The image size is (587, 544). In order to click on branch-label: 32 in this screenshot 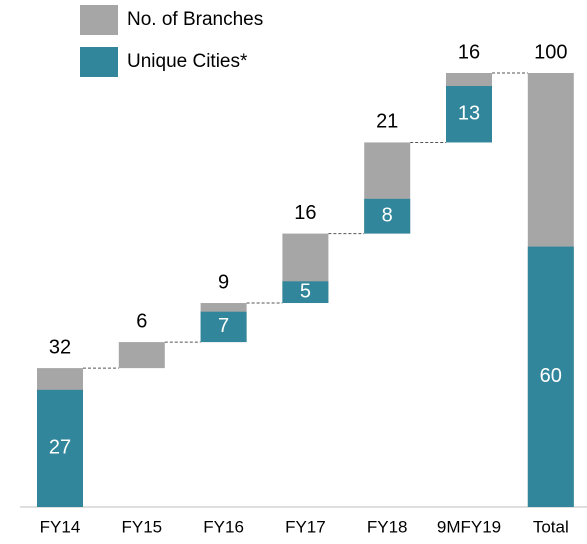, I will do `click(60, 347)`.